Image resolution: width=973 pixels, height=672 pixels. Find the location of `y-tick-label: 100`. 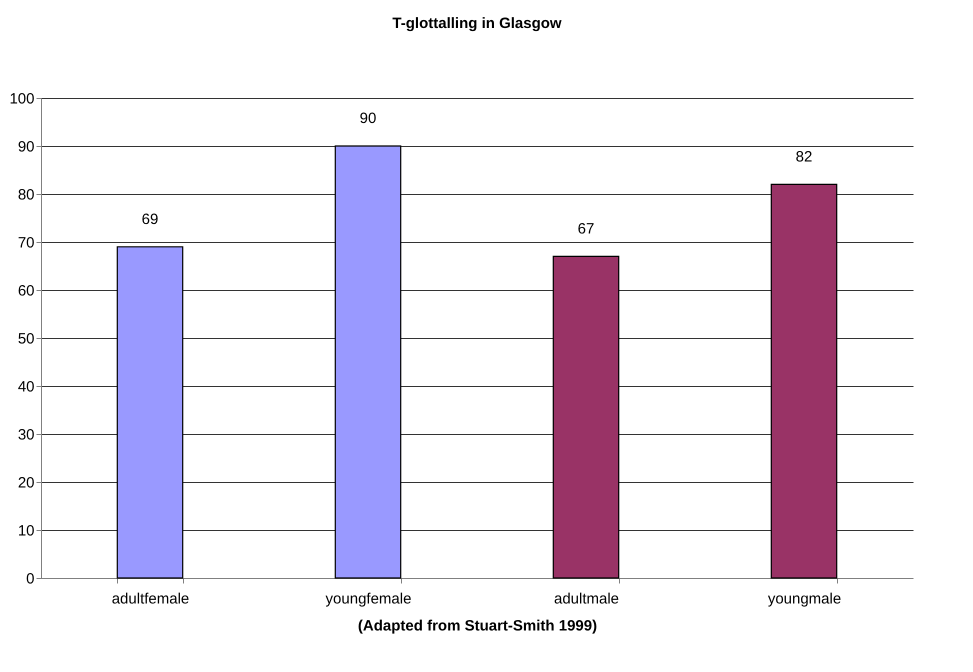

y-tick-label: 100 is located at coordinates (21, 99).